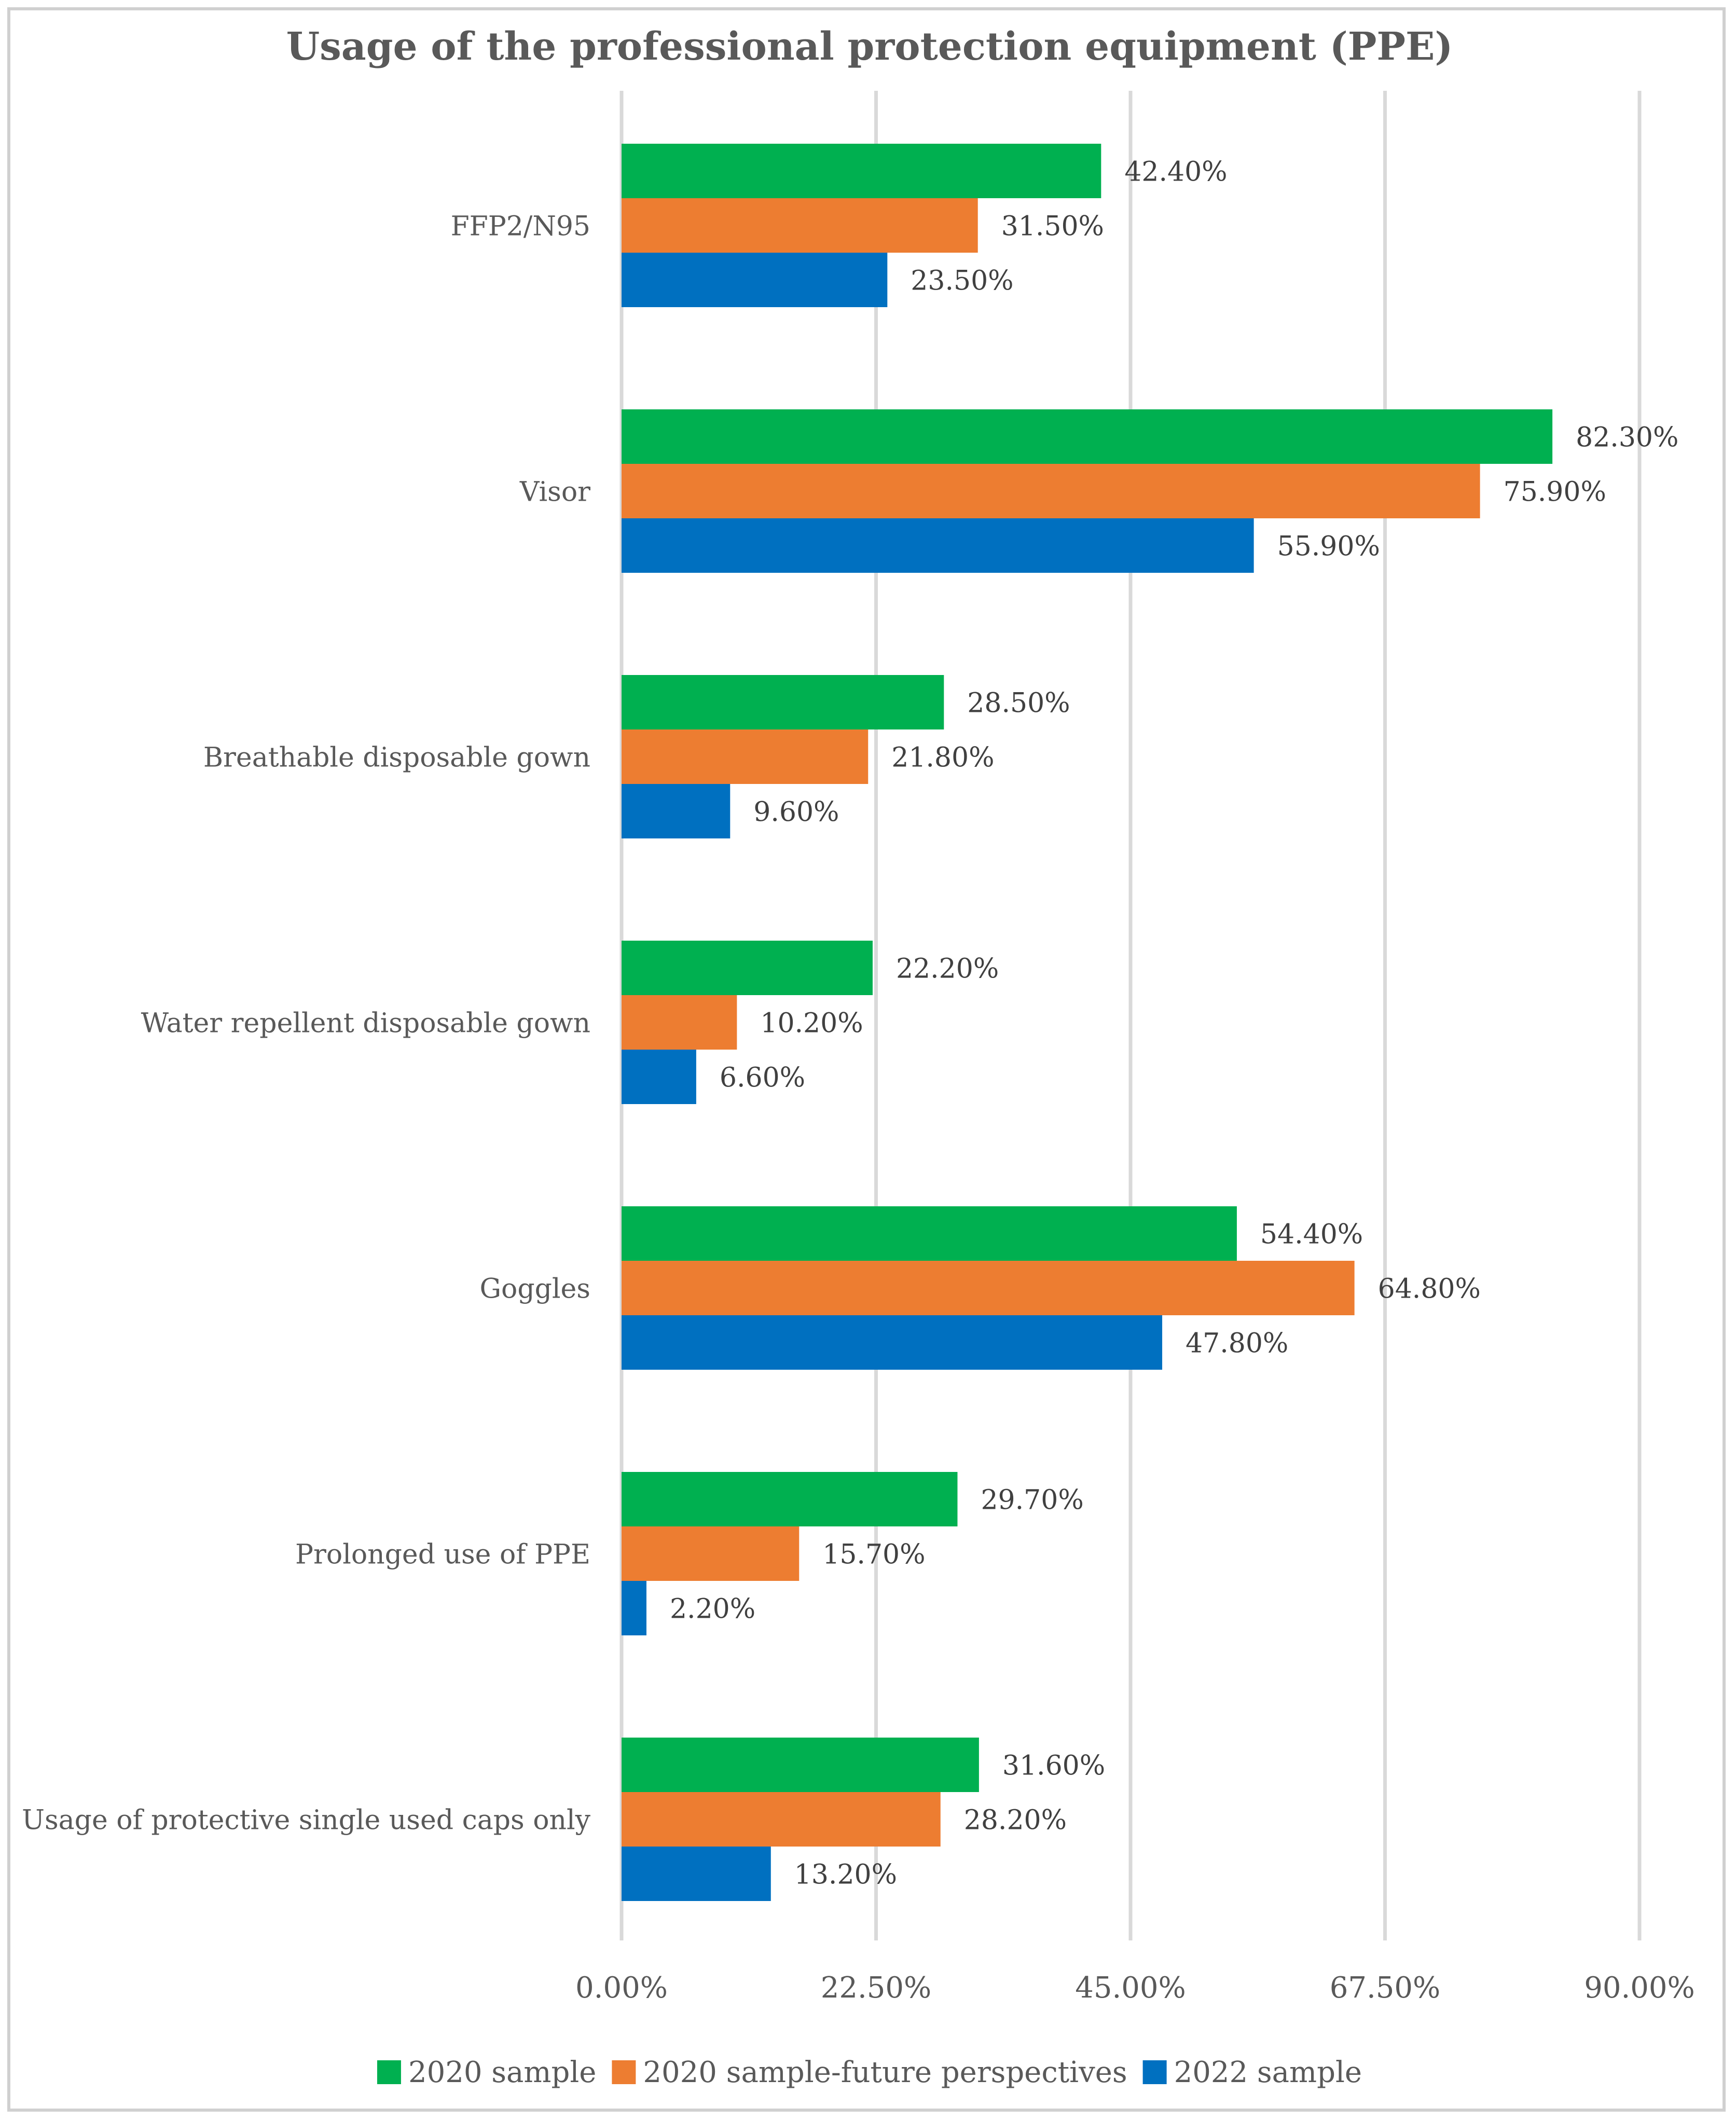 The image size is (1736, 2121). I want to click on legend-label-0: 2020 sample, so click(502, 2072).